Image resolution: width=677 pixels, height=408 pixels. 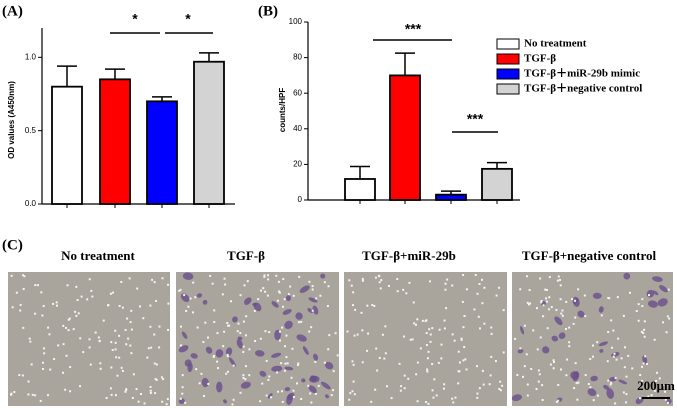 What do you see at coordinates (31, 130) in the screenshot?
I see `y-tick-label: 0.5` at bounding box center [31, 130].